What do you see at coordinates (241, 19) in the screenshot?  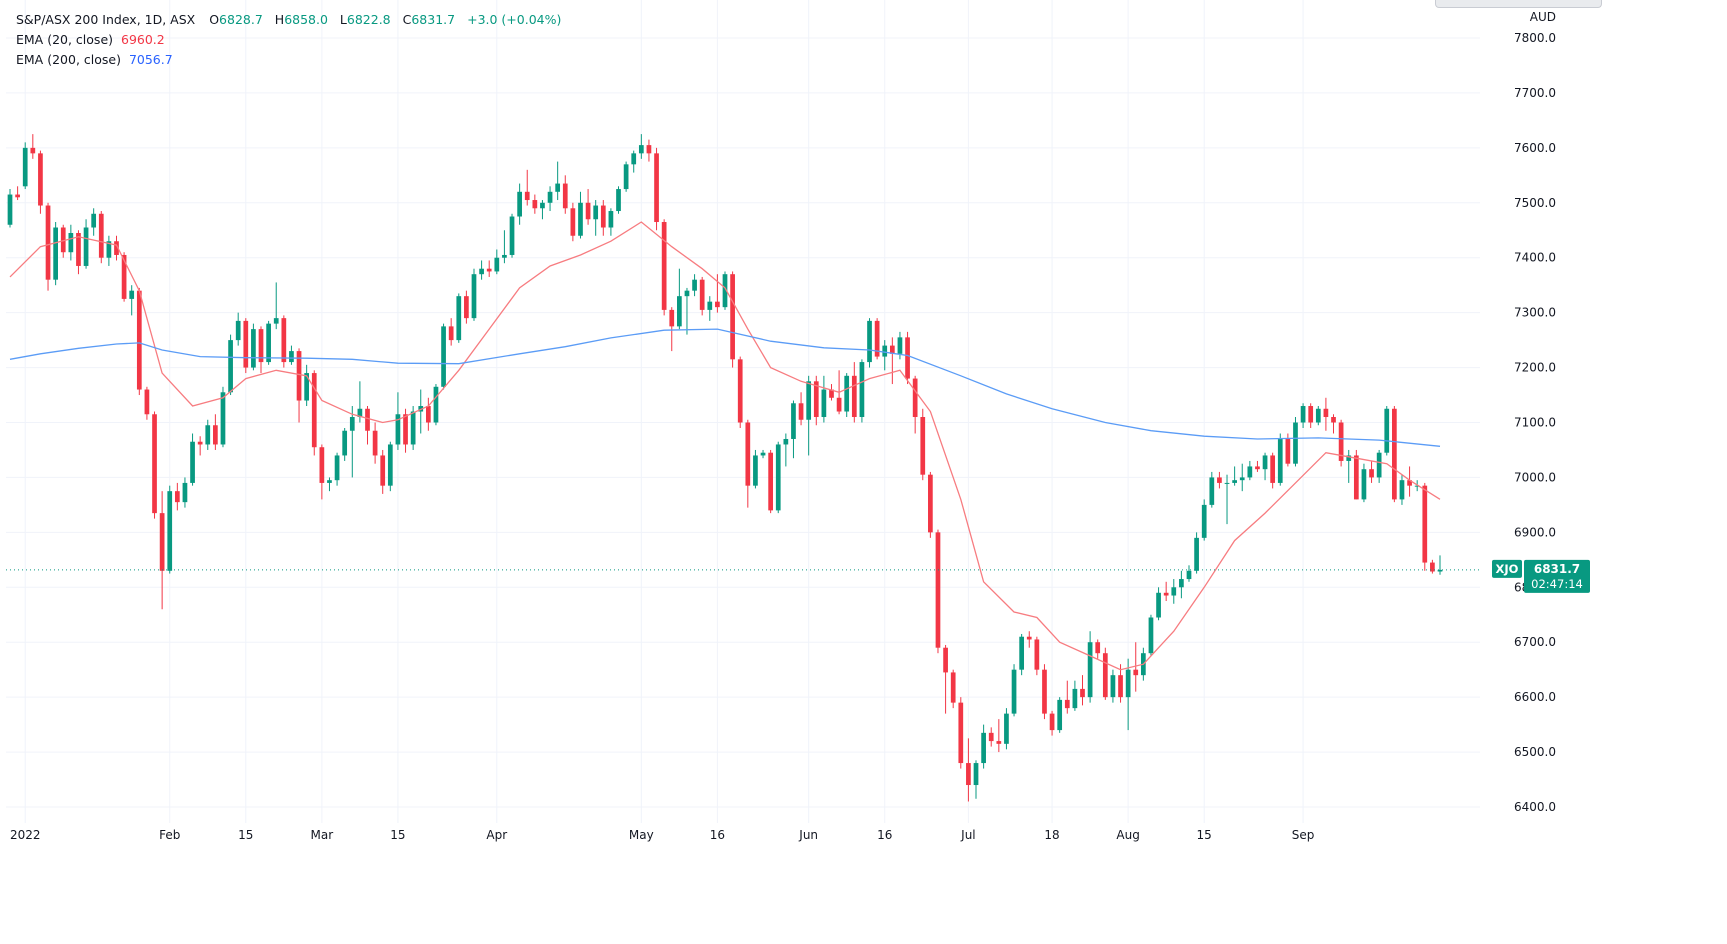 I see `open-value: 6828.7` at bounding box center [241, 19].